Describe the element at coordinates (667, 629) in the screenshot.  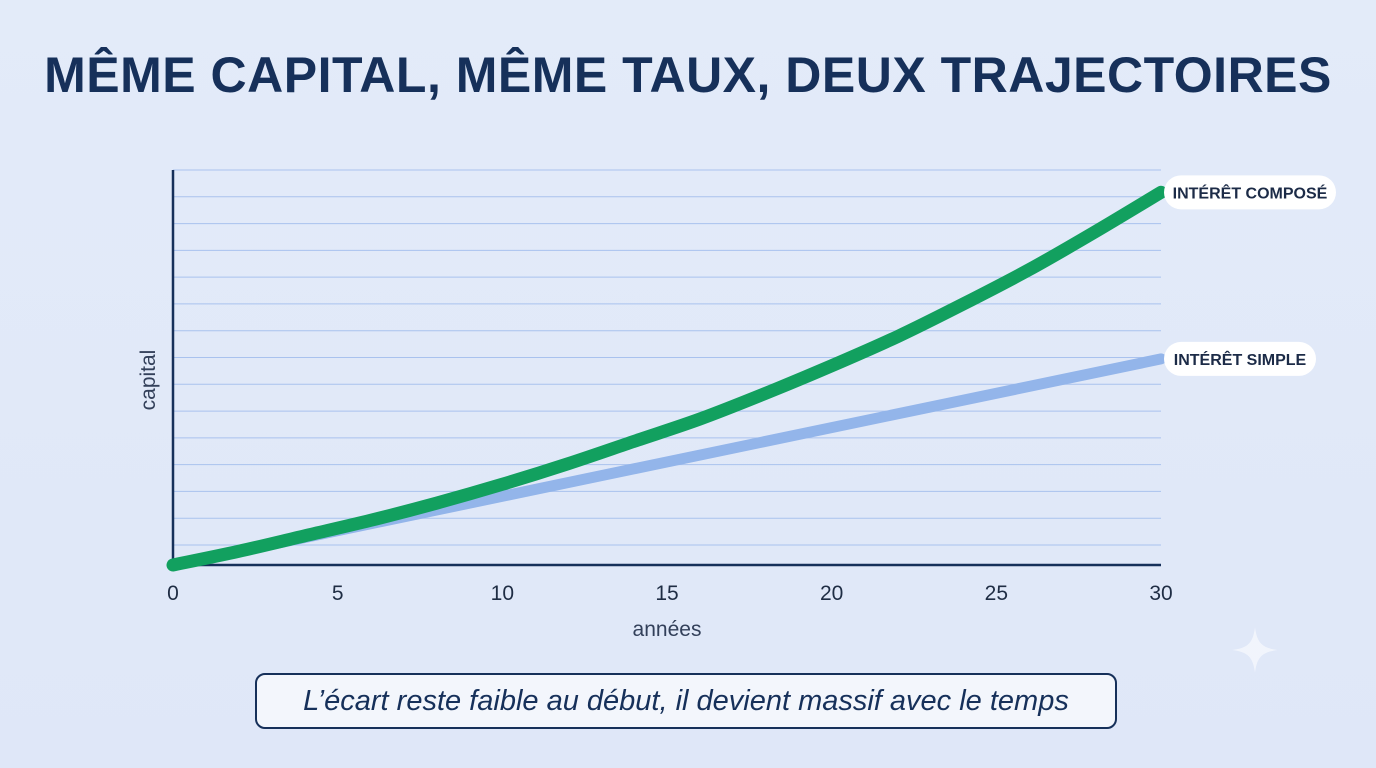
I see `x-axis-label: années` at that location.